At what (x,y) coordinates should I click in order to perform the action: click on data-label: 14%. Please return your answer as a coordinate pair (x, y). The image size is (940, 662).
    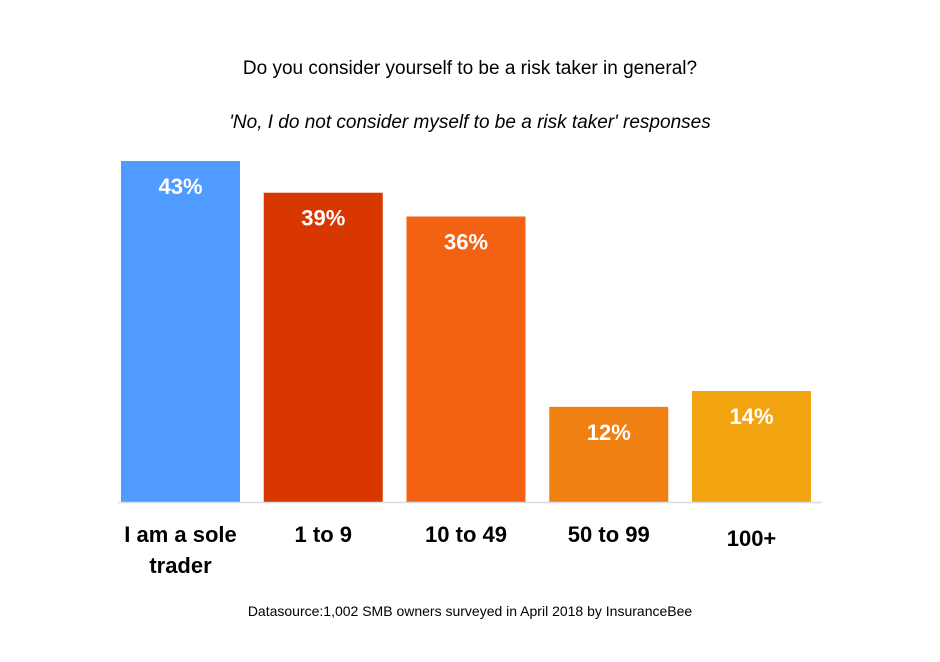
    Looking at the image, I should click on (751, 416).